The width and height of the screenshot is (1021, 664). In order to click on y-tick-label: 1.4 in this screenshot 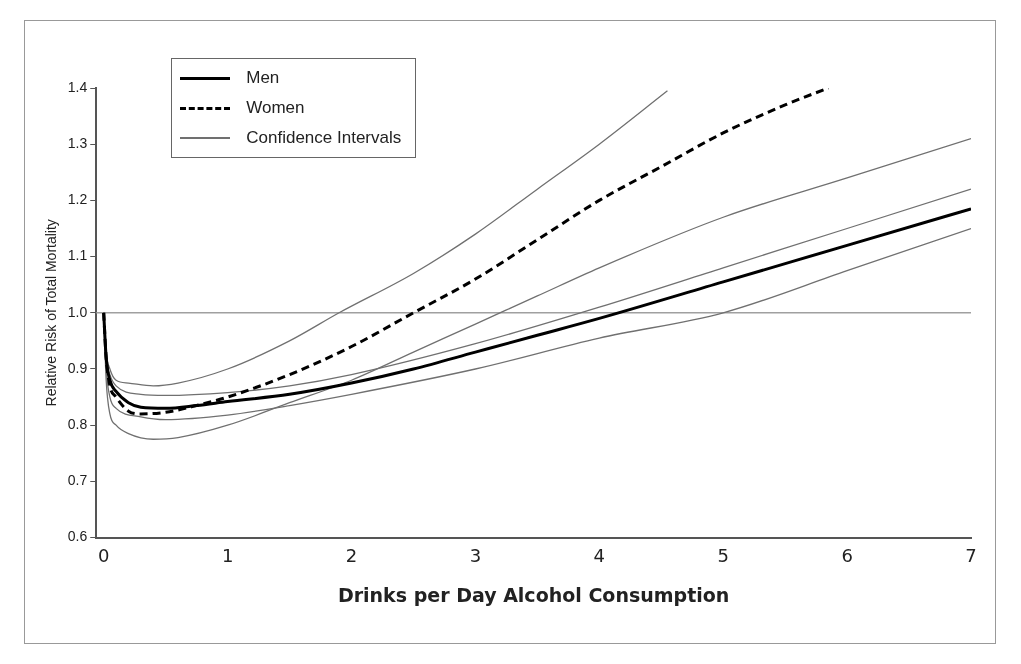, I will do `click(77, 86)`.